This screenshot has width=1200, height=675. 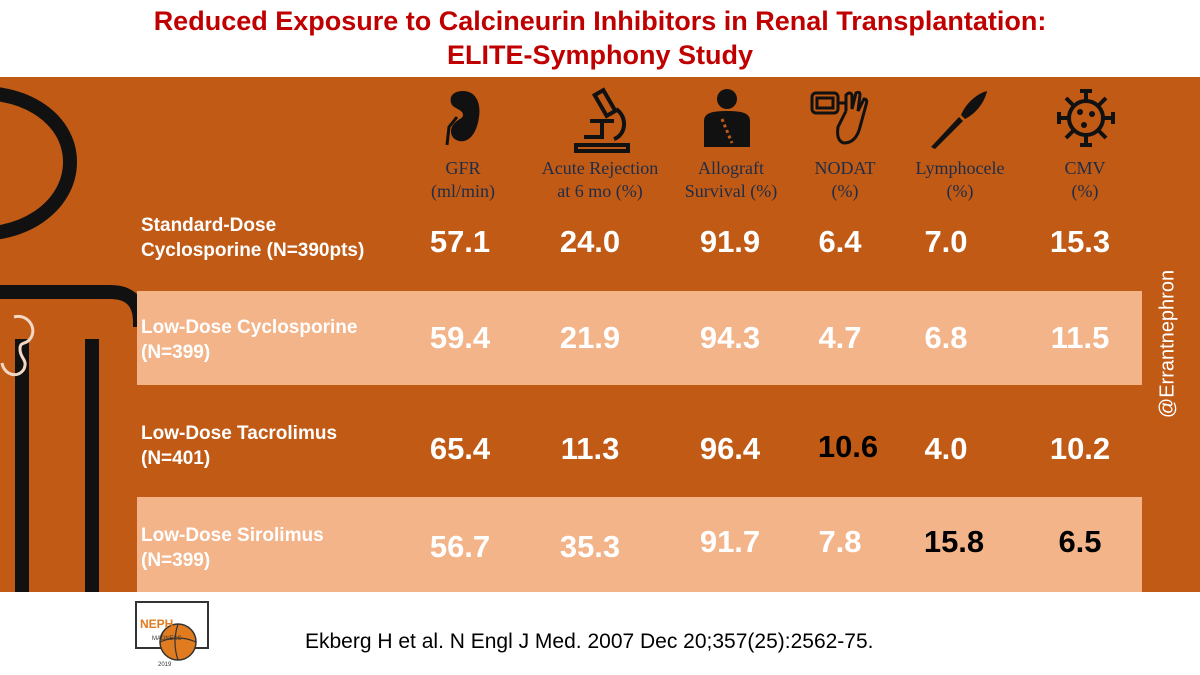 What do you see at coordinates (1080, 241) in the screenshot?
I see `cell-value: 15.3` at bounding box center [1080, 241].